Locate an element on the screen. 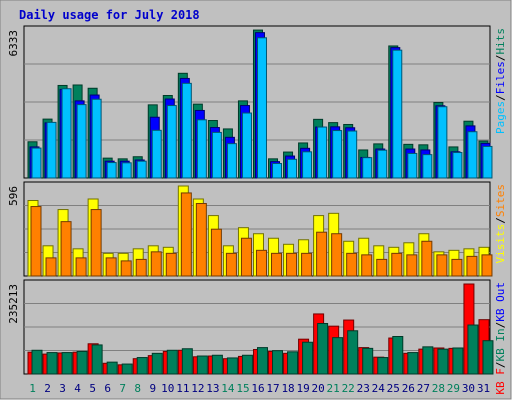  day-label: 15 is located at coordinates (242, 388).